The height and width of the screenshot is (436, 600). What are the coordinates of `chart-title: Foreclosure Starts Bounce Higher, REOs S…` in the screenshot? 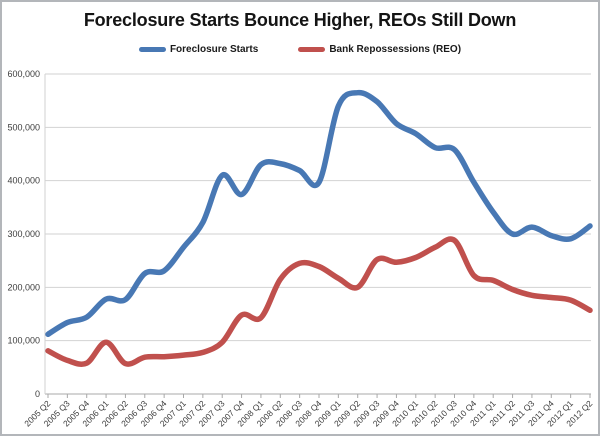 It's located at (300, 20).